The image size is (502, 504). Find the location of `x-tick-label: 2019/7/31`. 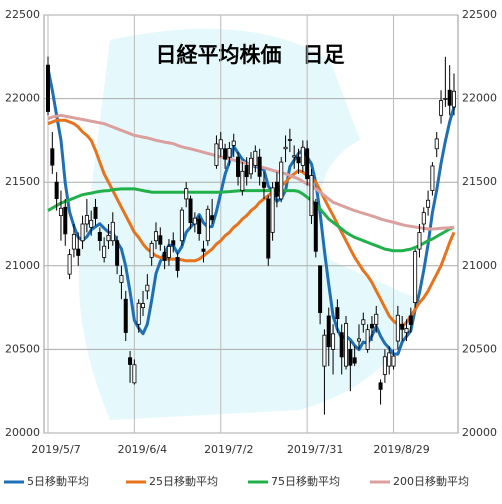

x-tick-label: 2019/7/31 is located at coordinates (315, 449).